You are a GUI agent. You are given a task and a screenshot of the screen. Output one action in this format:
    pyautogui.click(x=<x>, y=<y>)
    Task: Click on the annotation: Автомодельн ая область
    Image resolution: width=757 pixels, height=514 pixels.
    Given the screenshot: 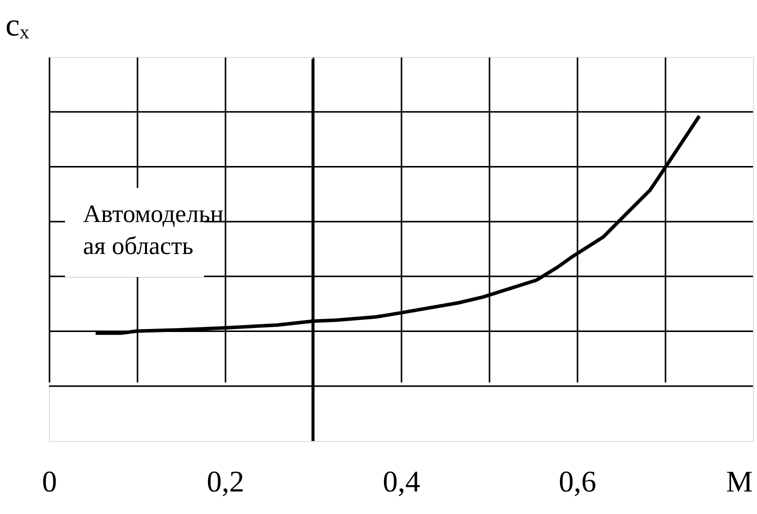 What is the action you would take?
    pyautogui.click(x=153, y=230)
    